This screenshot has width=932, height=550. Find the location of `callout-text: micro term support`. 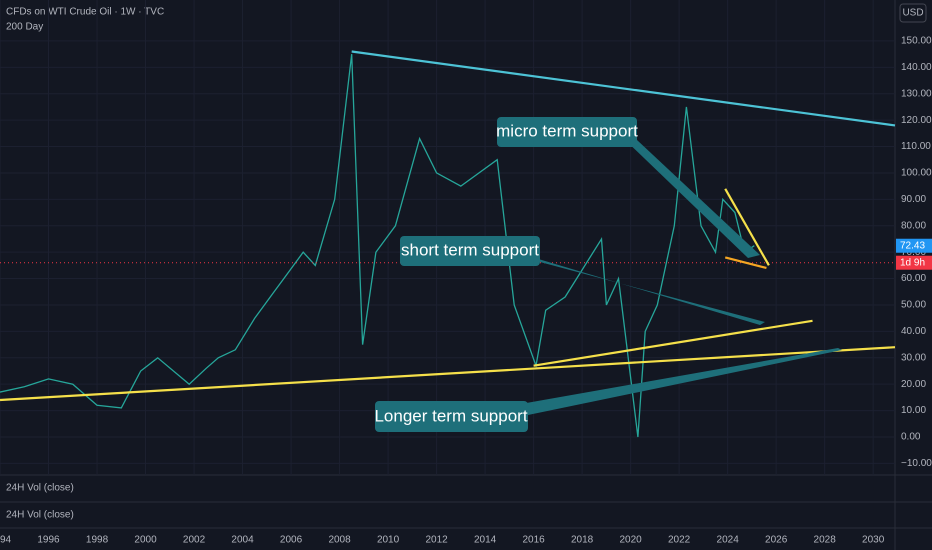

callout-text: micro term support is located at coordinates (567, 130).